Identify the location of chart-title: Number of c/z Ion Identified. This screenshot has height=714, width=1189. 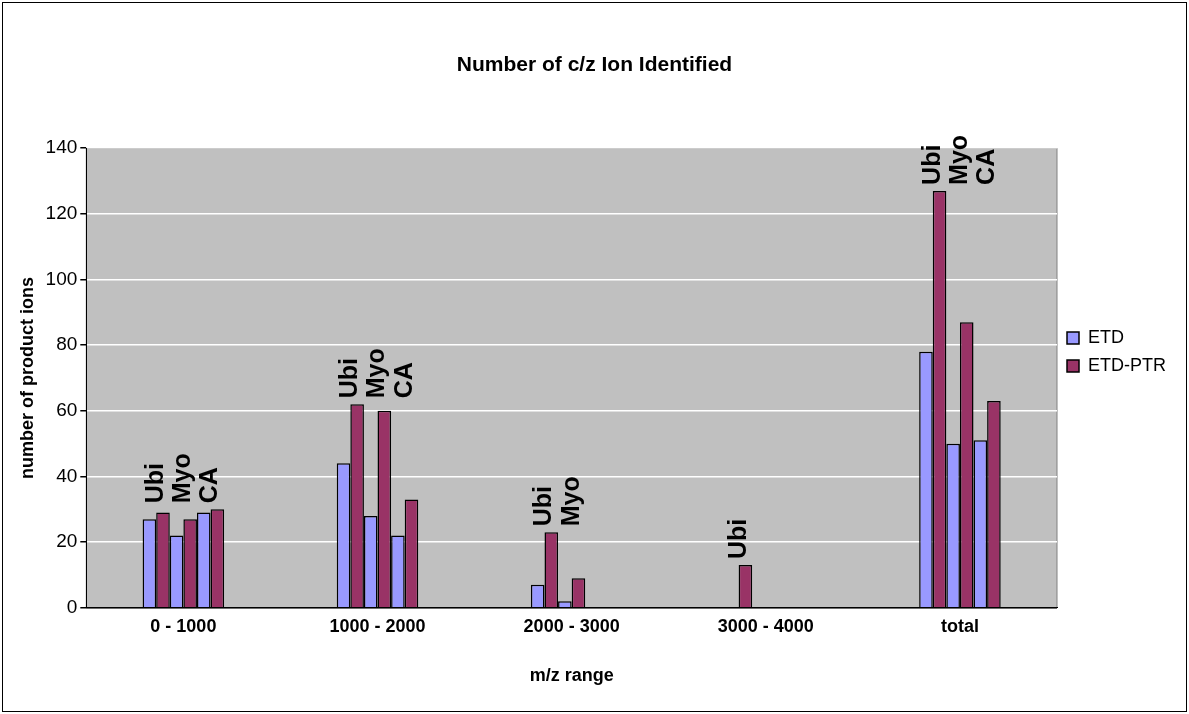
(594, 64).